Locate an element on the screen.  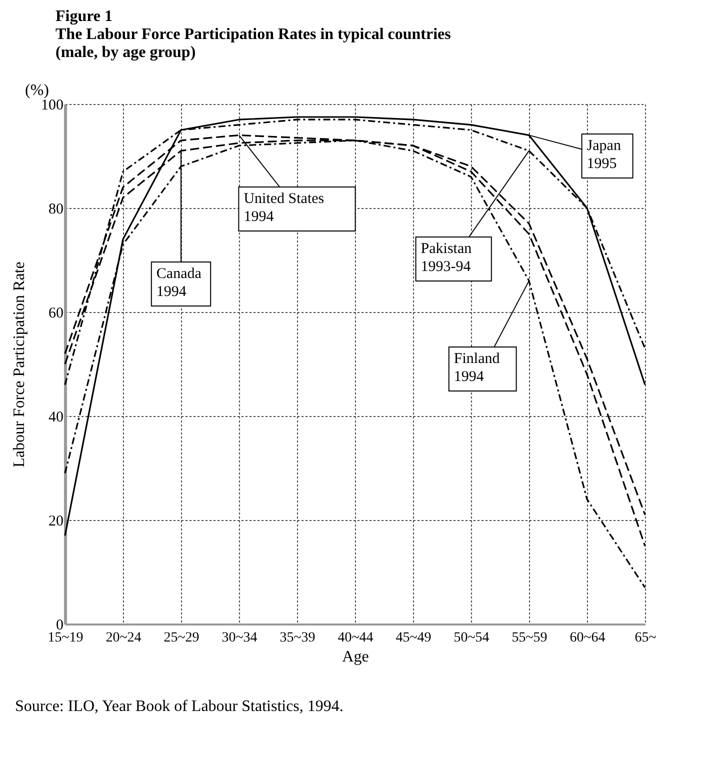
x-tick-label: 15~19 is located at coordinates (66, 638).